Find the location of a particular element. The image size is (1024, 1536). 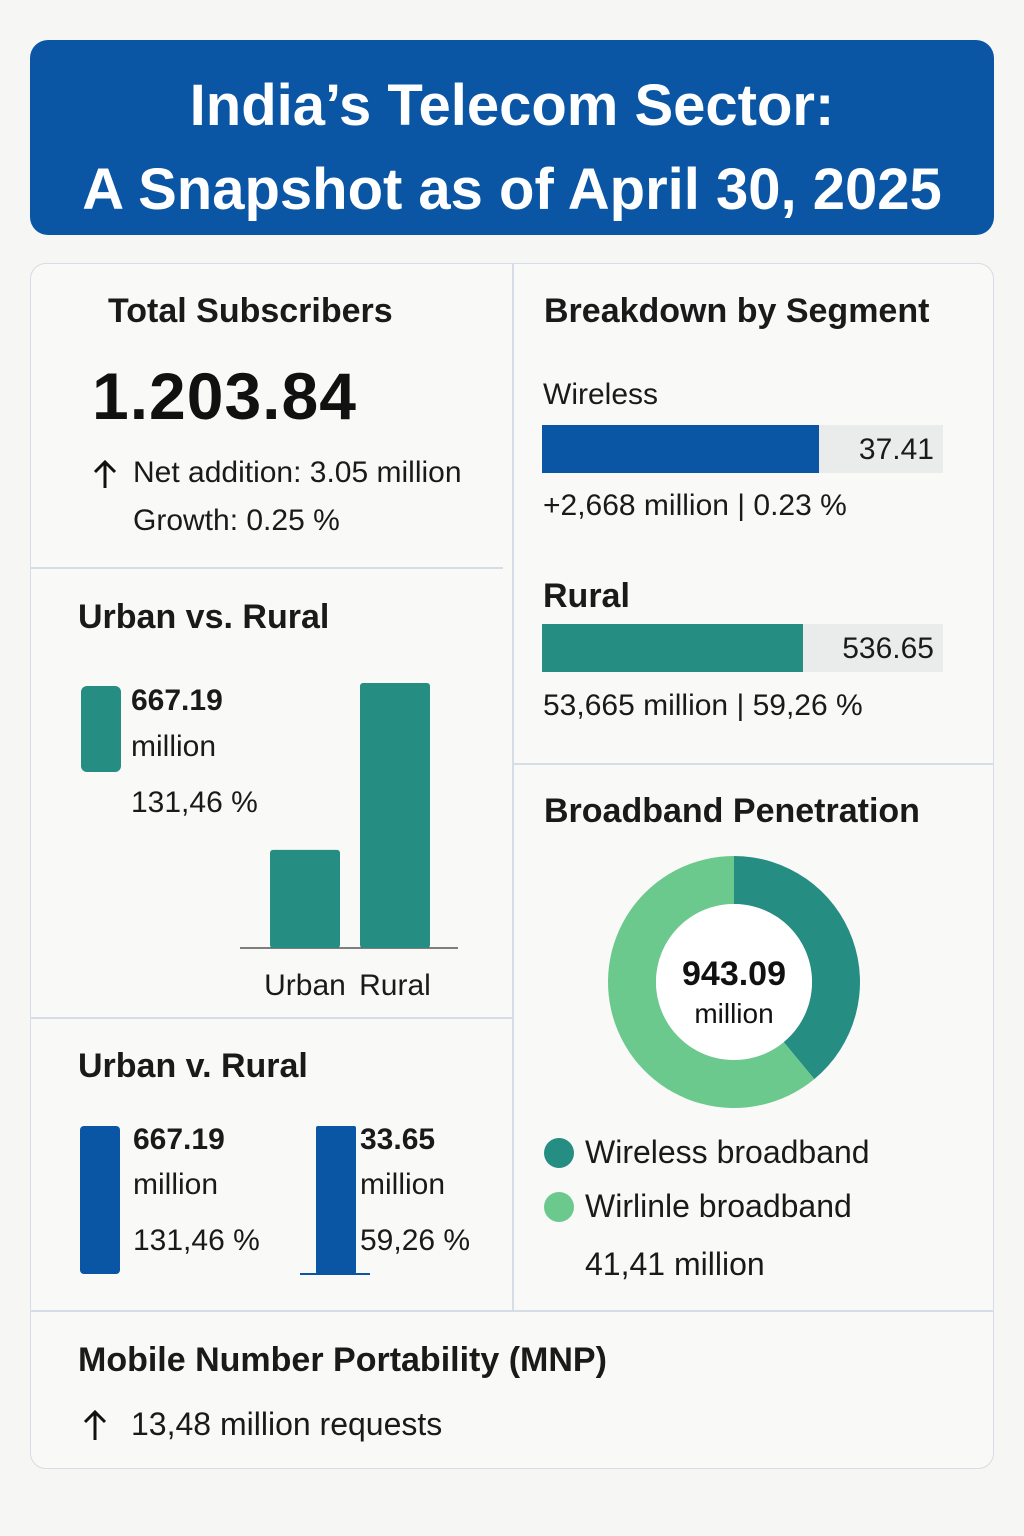

center-divider is located at coordinates (513, 787).